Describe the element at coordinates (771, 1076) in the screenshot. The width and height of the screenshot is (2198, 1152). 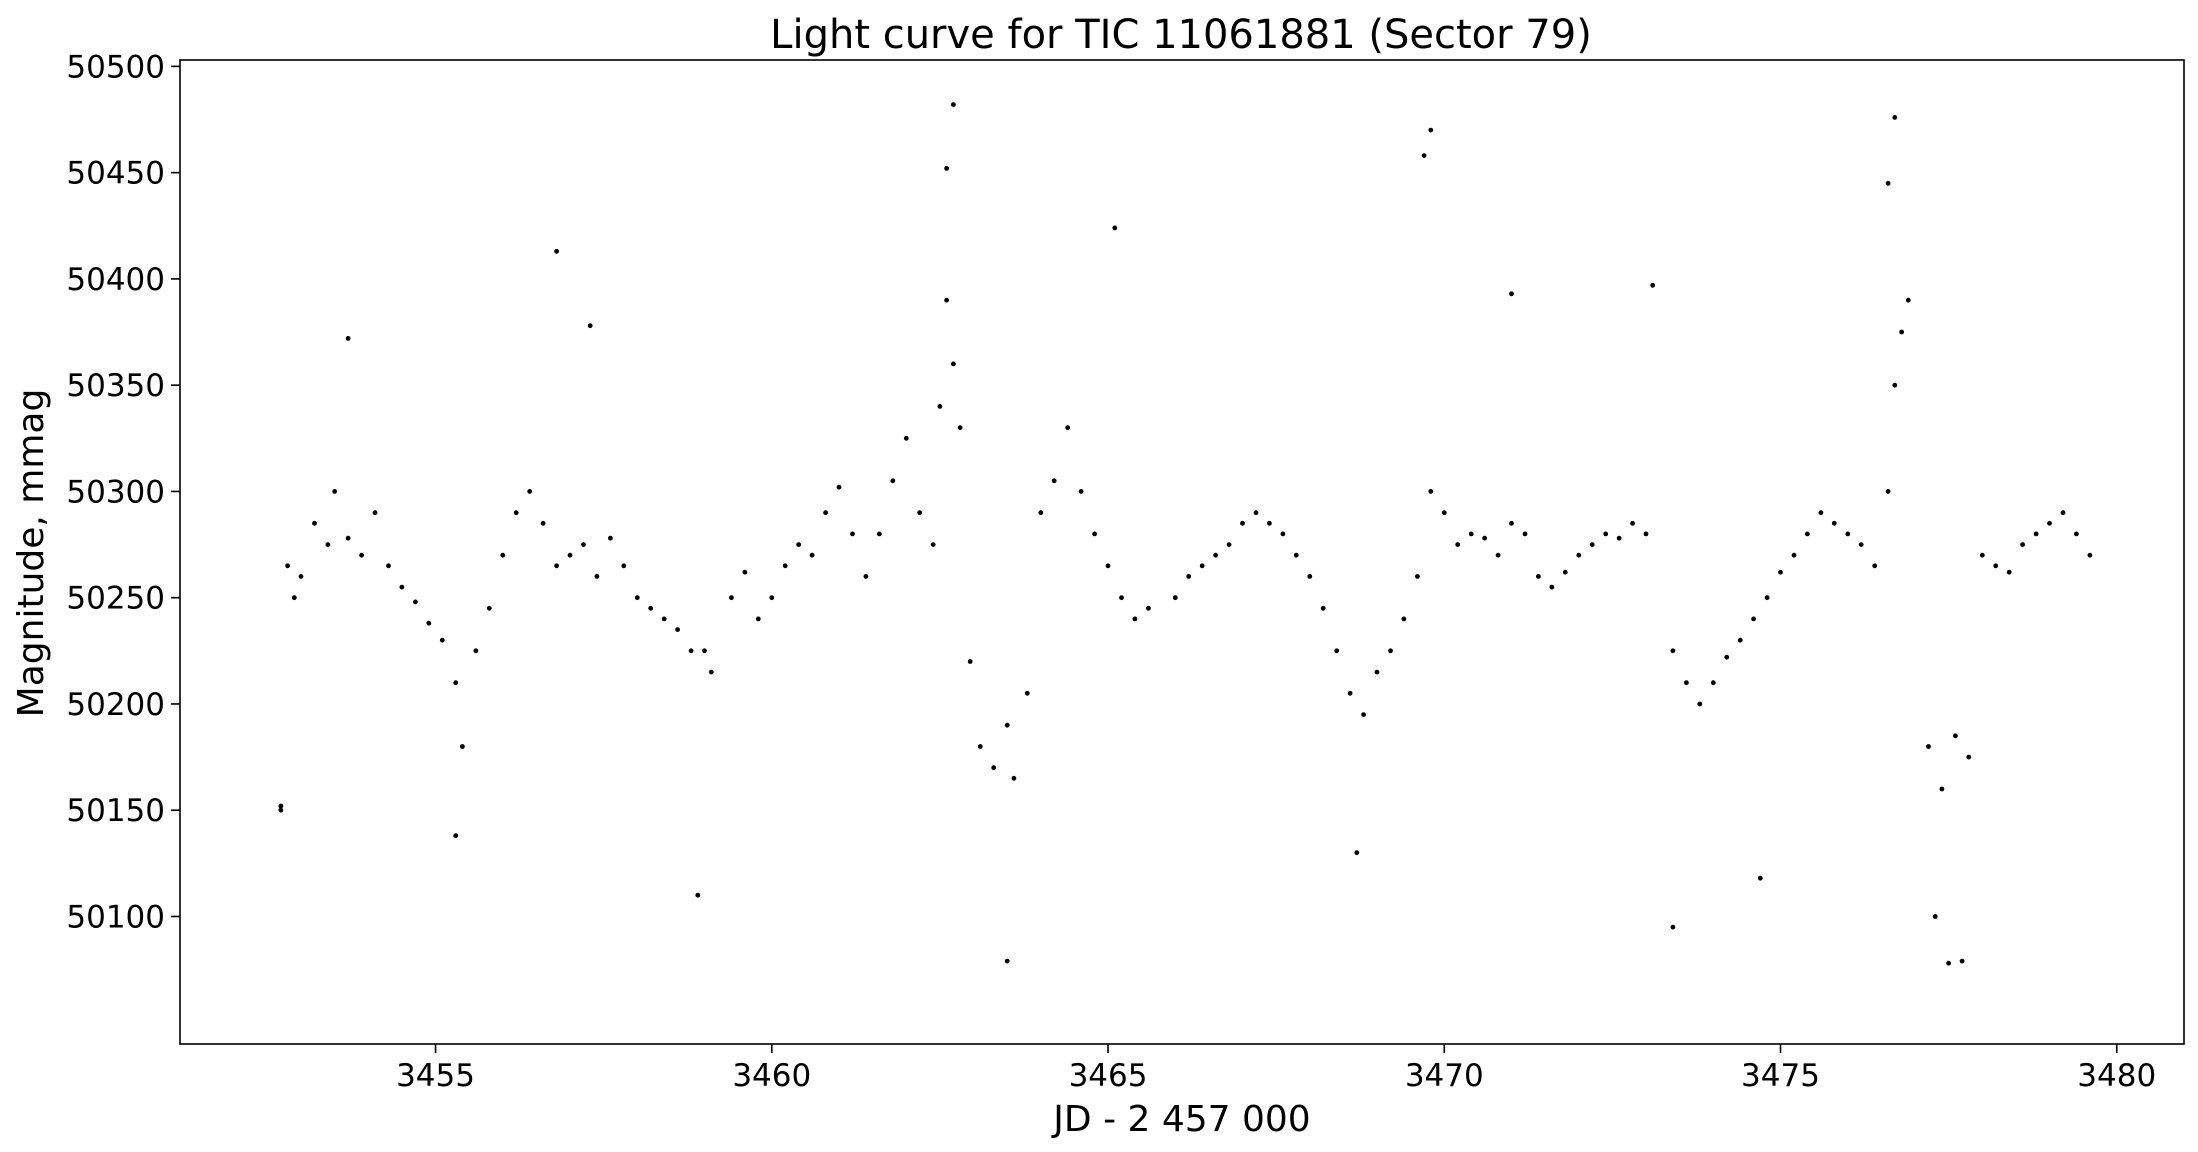
I see `x-tick-label: 3460` at that location.